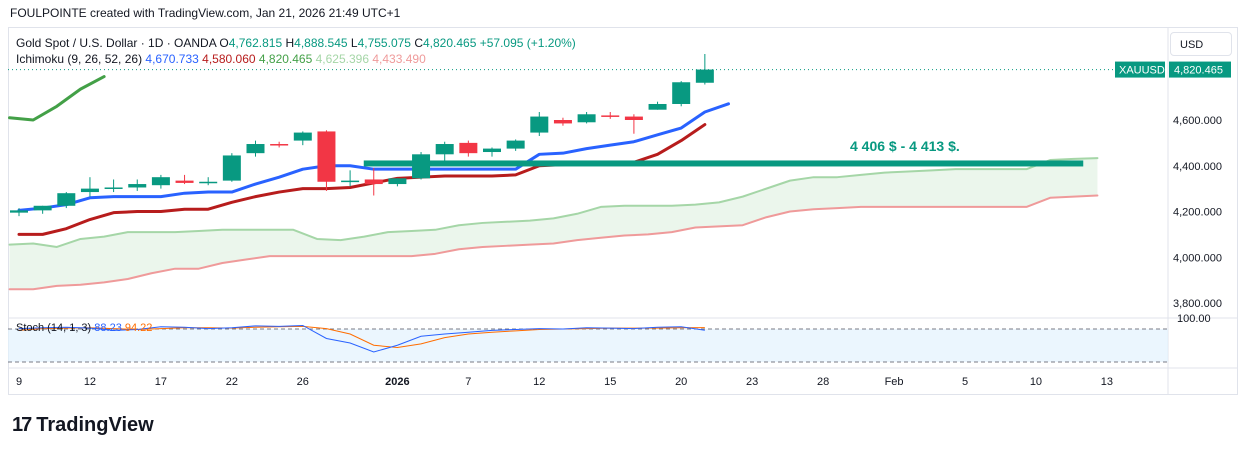 The height and width of the screenshot is (455, 1248). What do you see at coordinates (161, 382) in the screenshot?
I see `x-tick-label: 17` at bounding box center [161, 382].